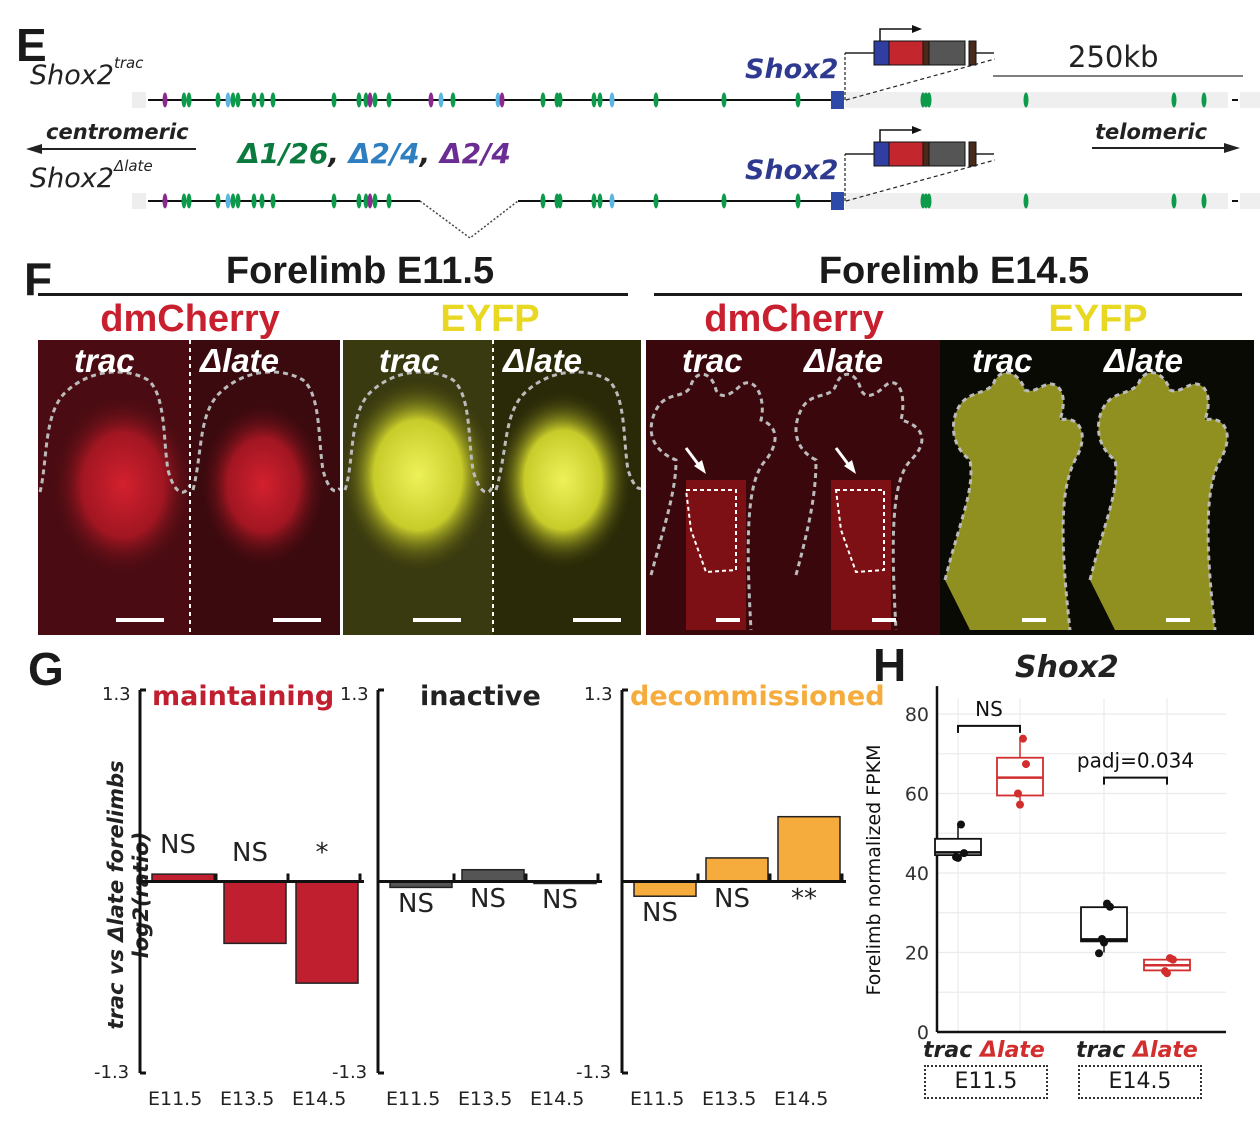 The image size is (1260, 1128). What do you see at coordinates (360, 271) in the screenshot?
I see `f-group-title-e11: Forelimb E11.5` at bounding box center [360, 271].